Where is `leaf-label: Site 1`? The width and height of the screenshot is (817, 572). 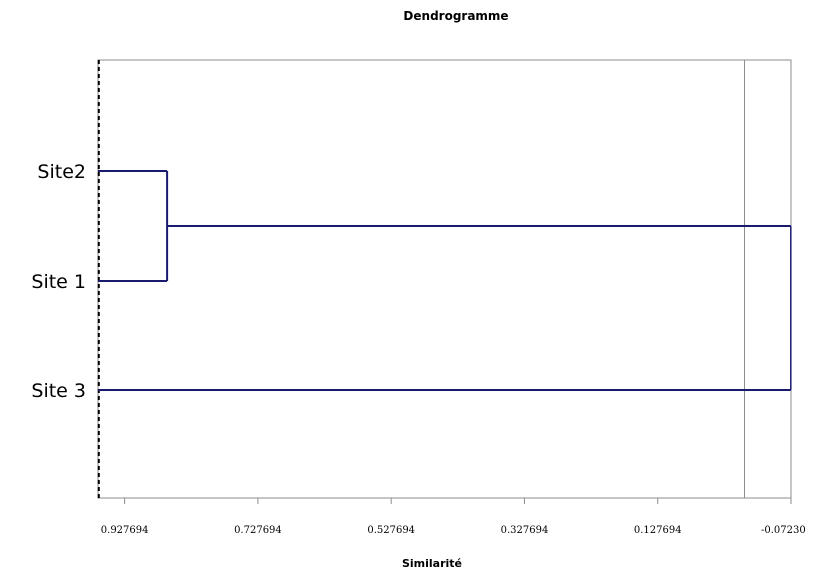
leaf-label: Site 1 is located at coordinates (58, 282).